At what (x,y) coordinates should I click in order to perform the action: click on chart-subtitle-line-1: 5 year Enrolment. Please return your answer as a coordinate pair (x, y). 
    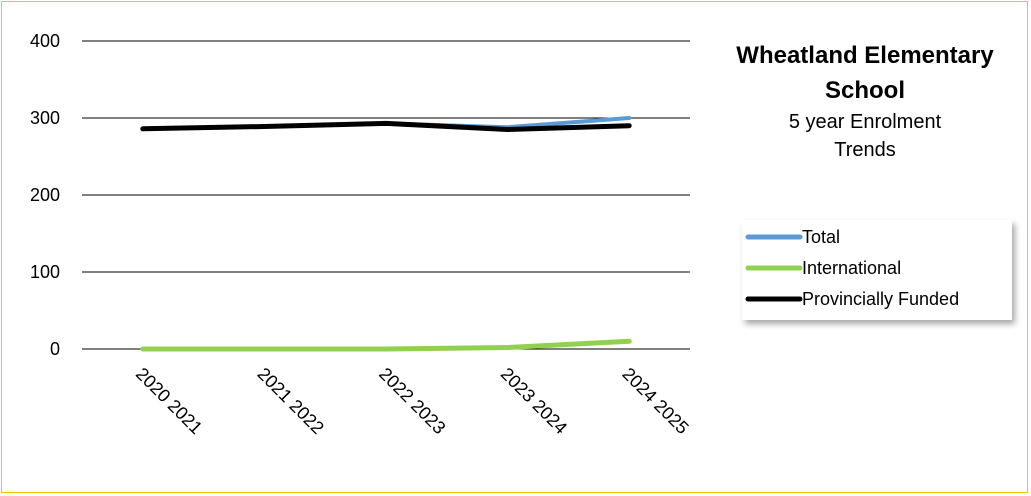
    Looking at the image, I should click on (865, 122).